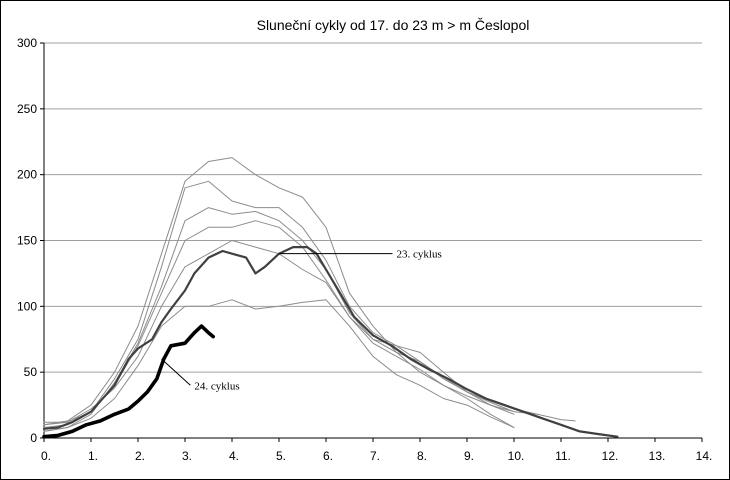 The width and height of the screenshot is (730, 480). What do you see at coordinates (704, 456) in the screenshot?
I see `x-tick-label: 14.` at bounding box center [704, 456].